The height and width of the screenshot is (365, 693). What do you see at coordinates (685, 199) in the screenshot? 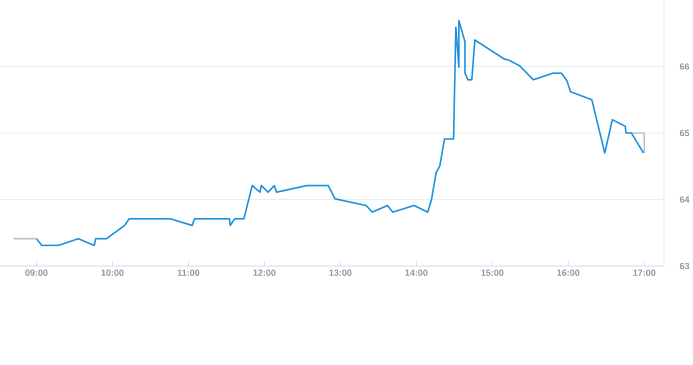
I see `y-tick-label: 64` at bounding box center [685, 199].